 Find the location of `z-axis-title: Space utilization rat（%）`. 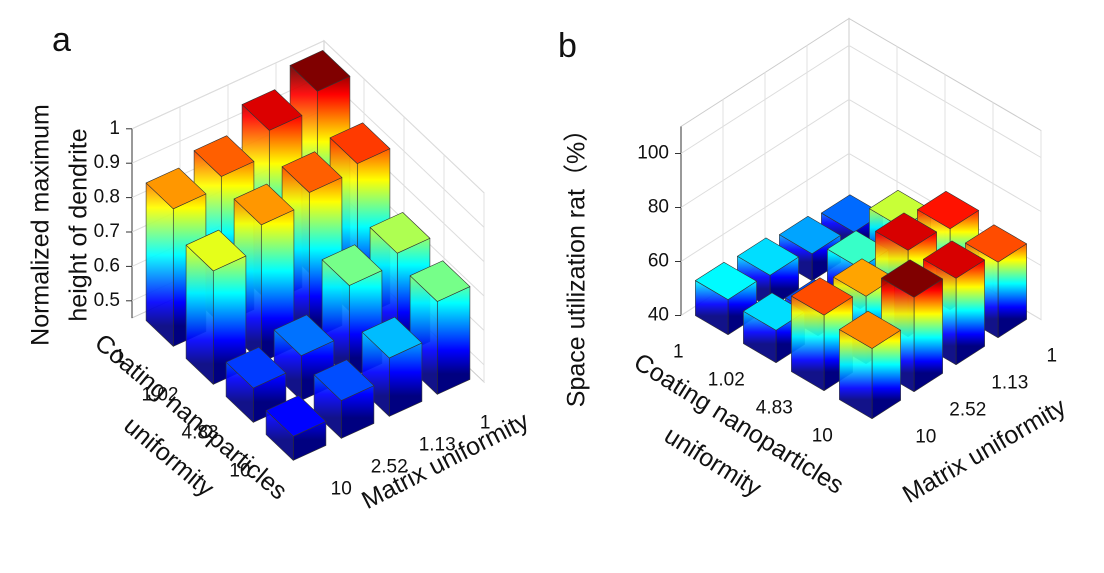

z-axis-title: Space utilization rat（%） is located at coordinates (577, 262).